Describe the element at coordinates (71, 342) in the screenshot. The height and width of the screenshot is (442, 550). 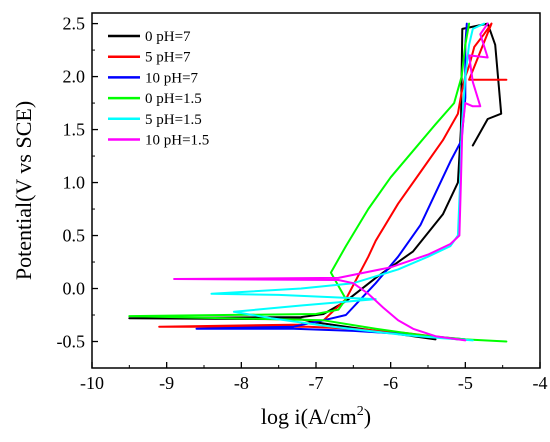
I see `y-tick-label: -0.5` at that location.